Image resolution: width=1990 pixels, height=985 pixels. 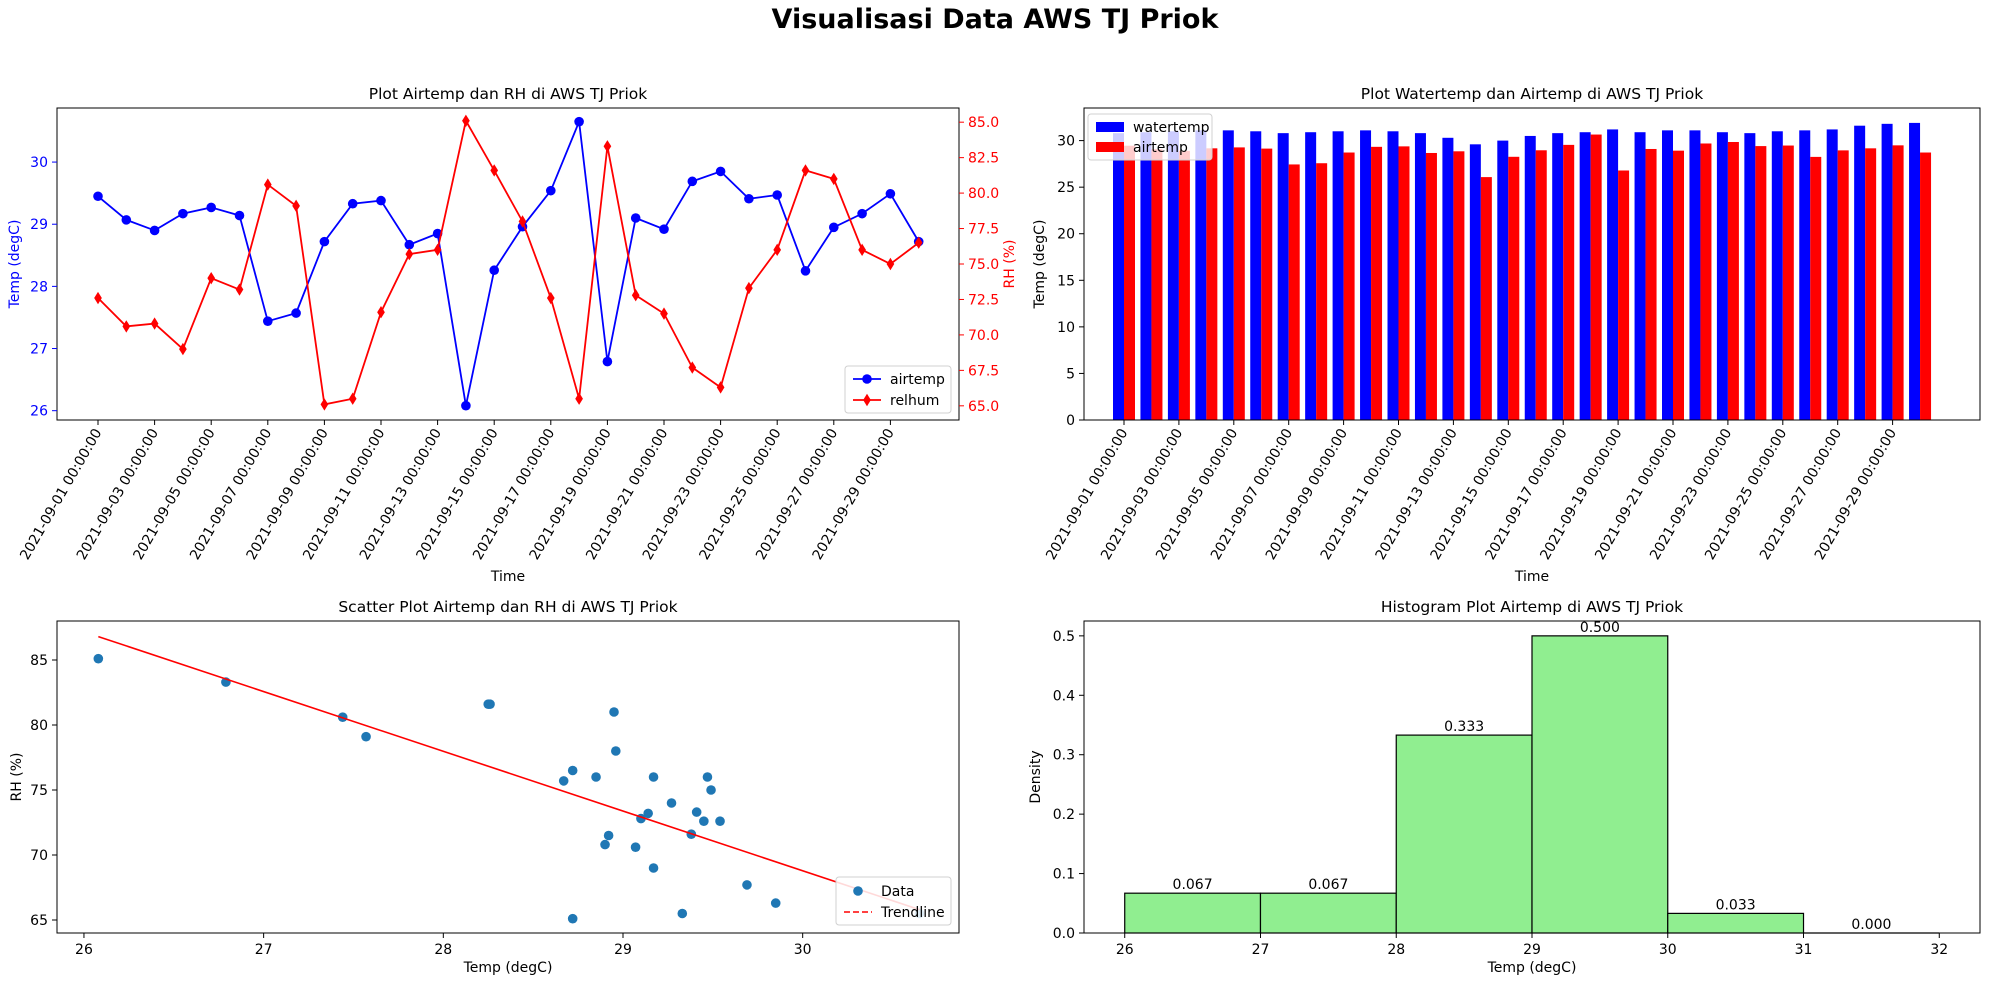 What do you see at coordinates (1066, 142) in the screenshot?
I see `bar-chart-ytick-label: 30` at bounding box center [1066, 142].